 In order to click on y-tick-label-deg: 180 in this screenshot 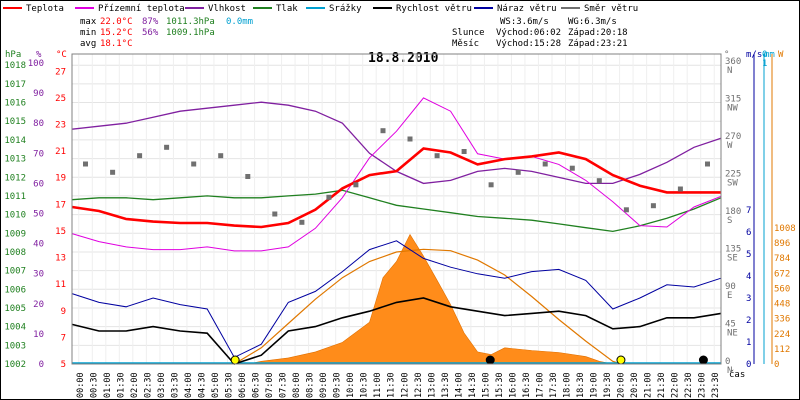, I will do `click(733, 212)`.